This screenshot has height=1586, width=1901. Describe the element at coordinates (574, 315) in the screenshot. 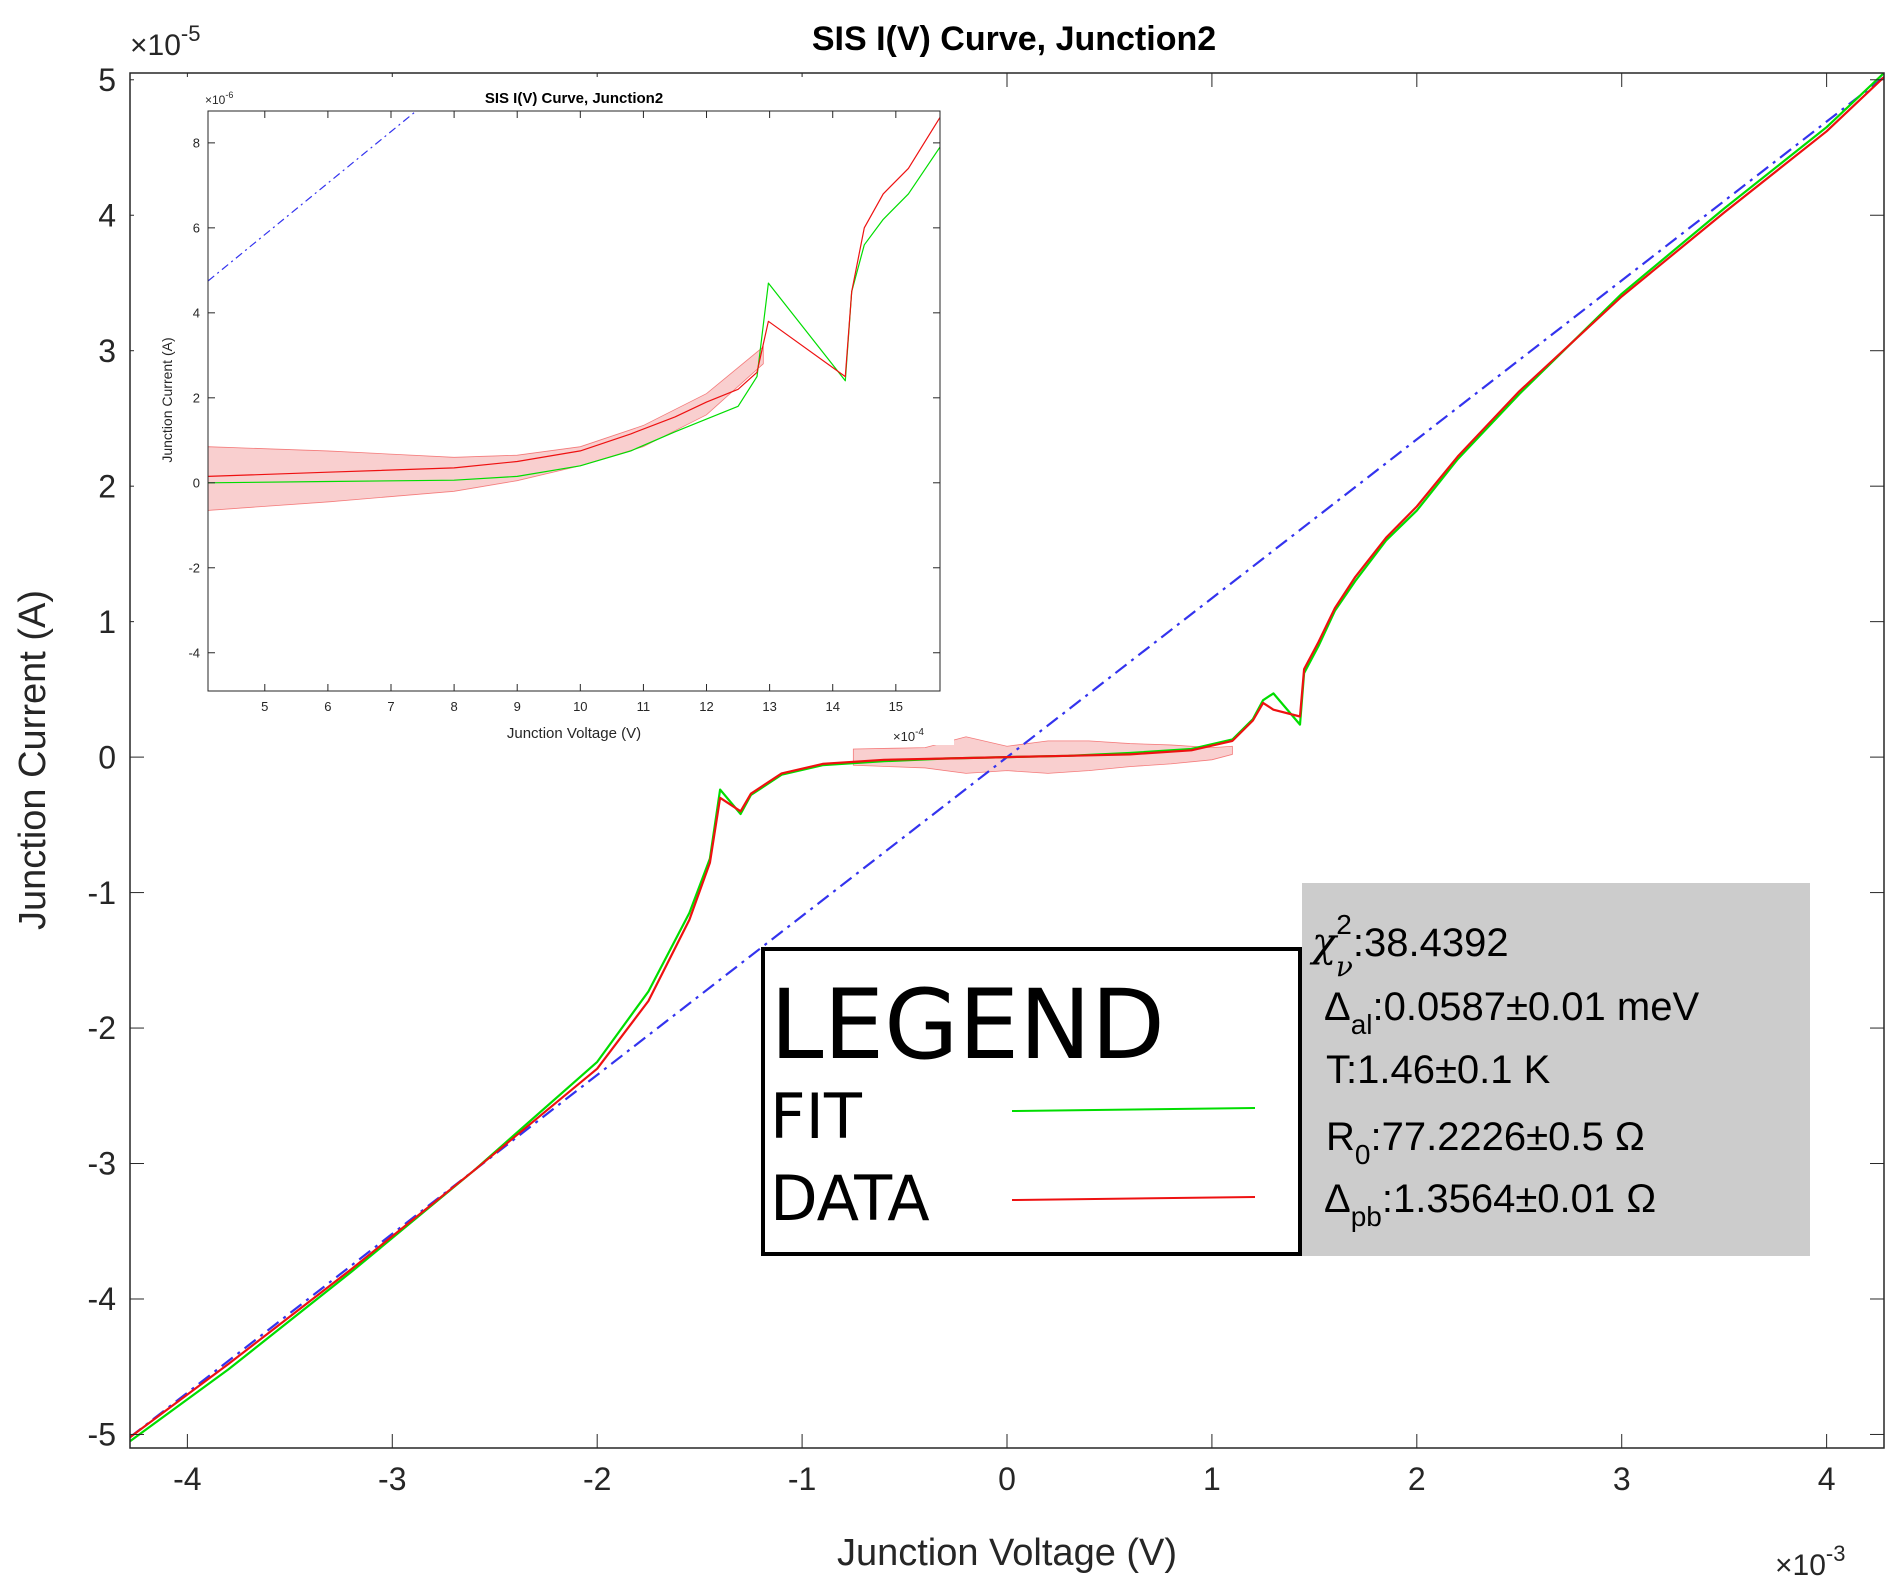

I see `inset-series-fit` at that location.